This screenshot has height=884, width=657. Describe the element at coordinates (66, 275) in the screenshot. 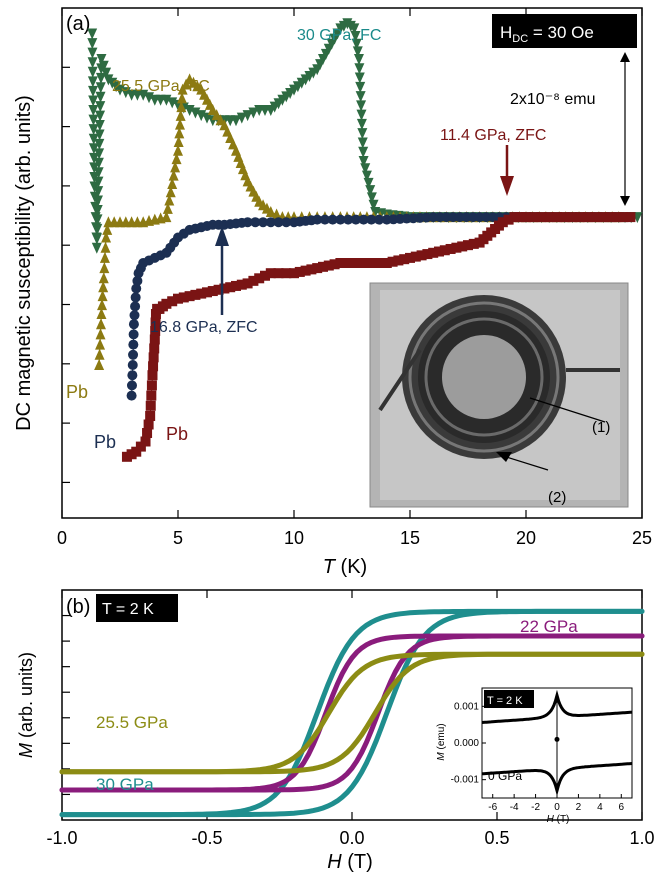

I see `panel-a-y-ticks` at that location.